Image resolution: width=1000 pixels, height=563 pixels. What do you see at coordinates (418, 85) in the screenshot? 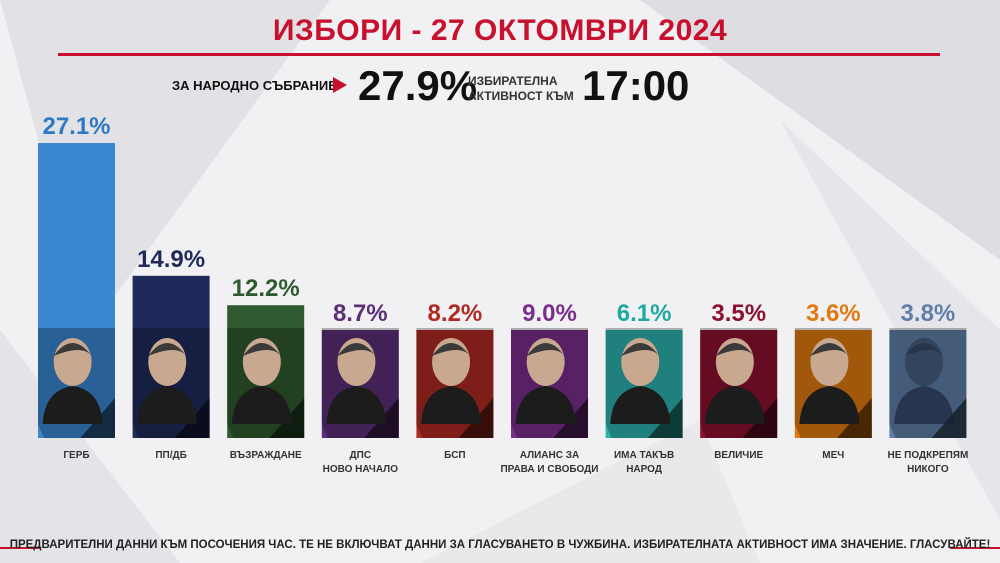
I see `turnout-value: 27.9%` at bounding box center [418, 85].